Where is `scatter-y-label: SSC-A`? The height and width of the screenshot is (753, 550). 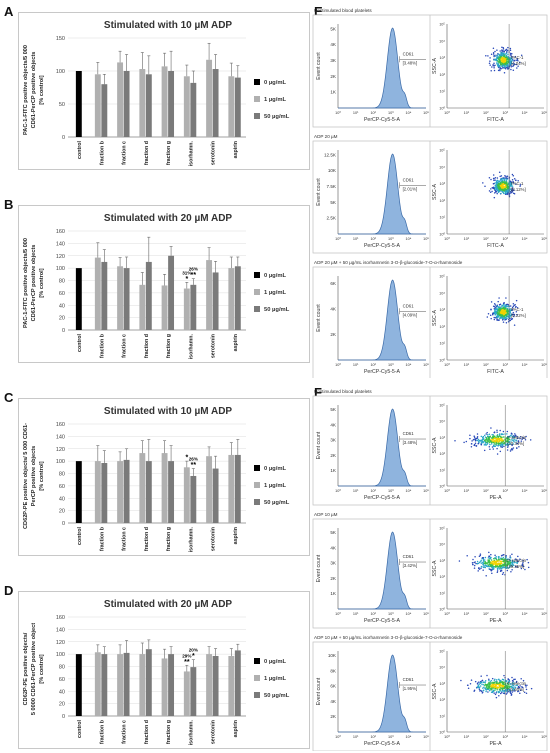
scatter-y-label: SSC-A is located at coordinates (435, 691).